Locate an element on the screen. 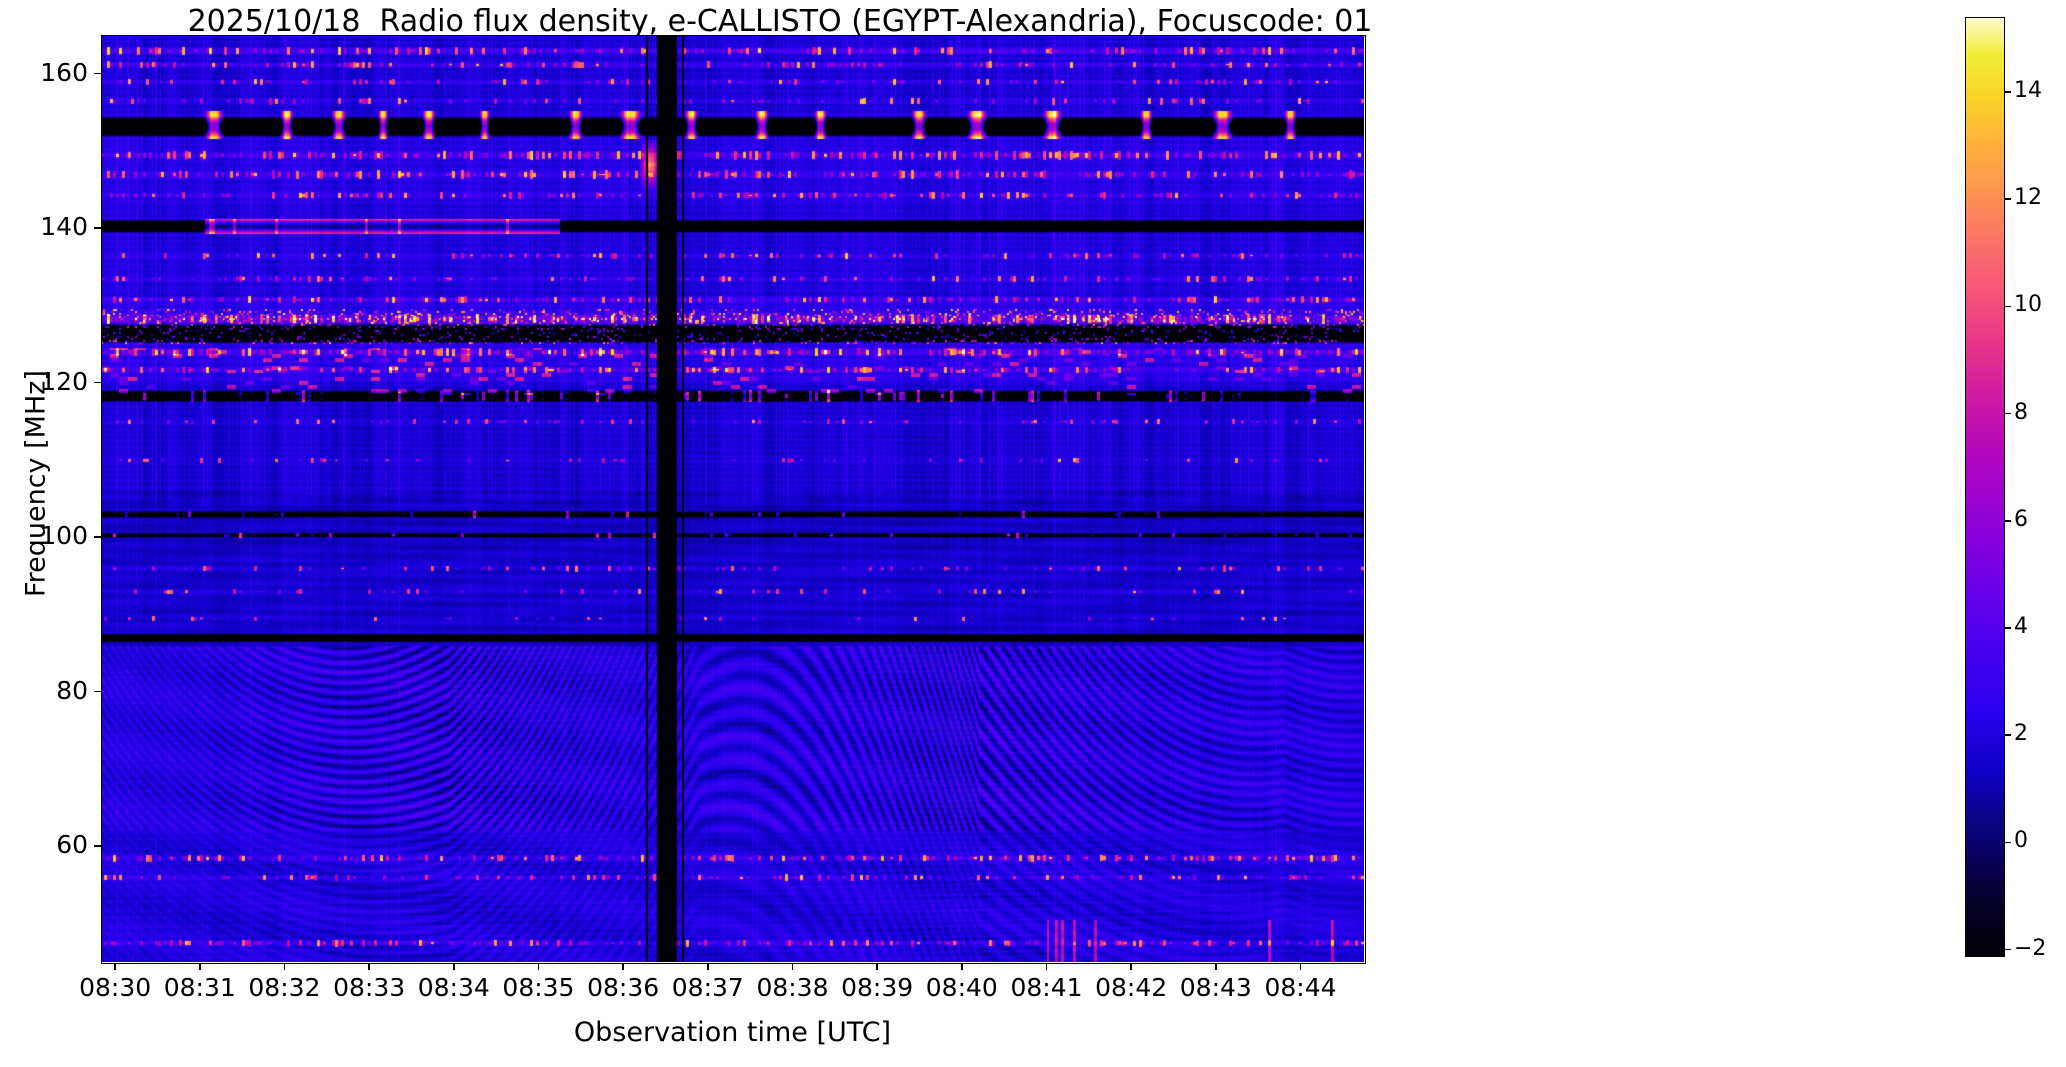  x-tick-label: 08:42 is located at coordinates (1131, 987).